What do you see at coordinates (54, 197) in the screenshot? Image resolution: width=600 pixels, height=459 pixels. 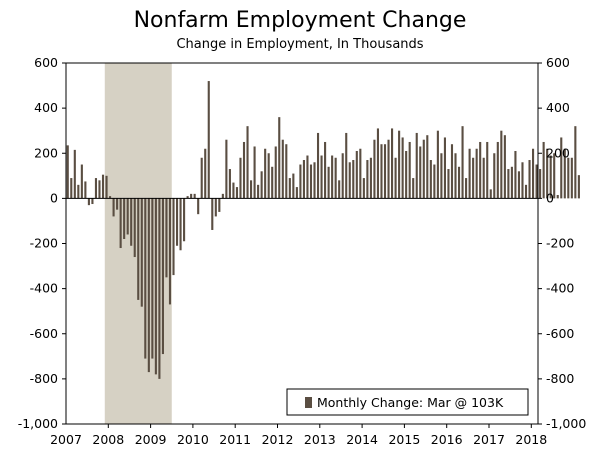 I see `y-tick-label-left: 0` at bounding box center [54, 197].